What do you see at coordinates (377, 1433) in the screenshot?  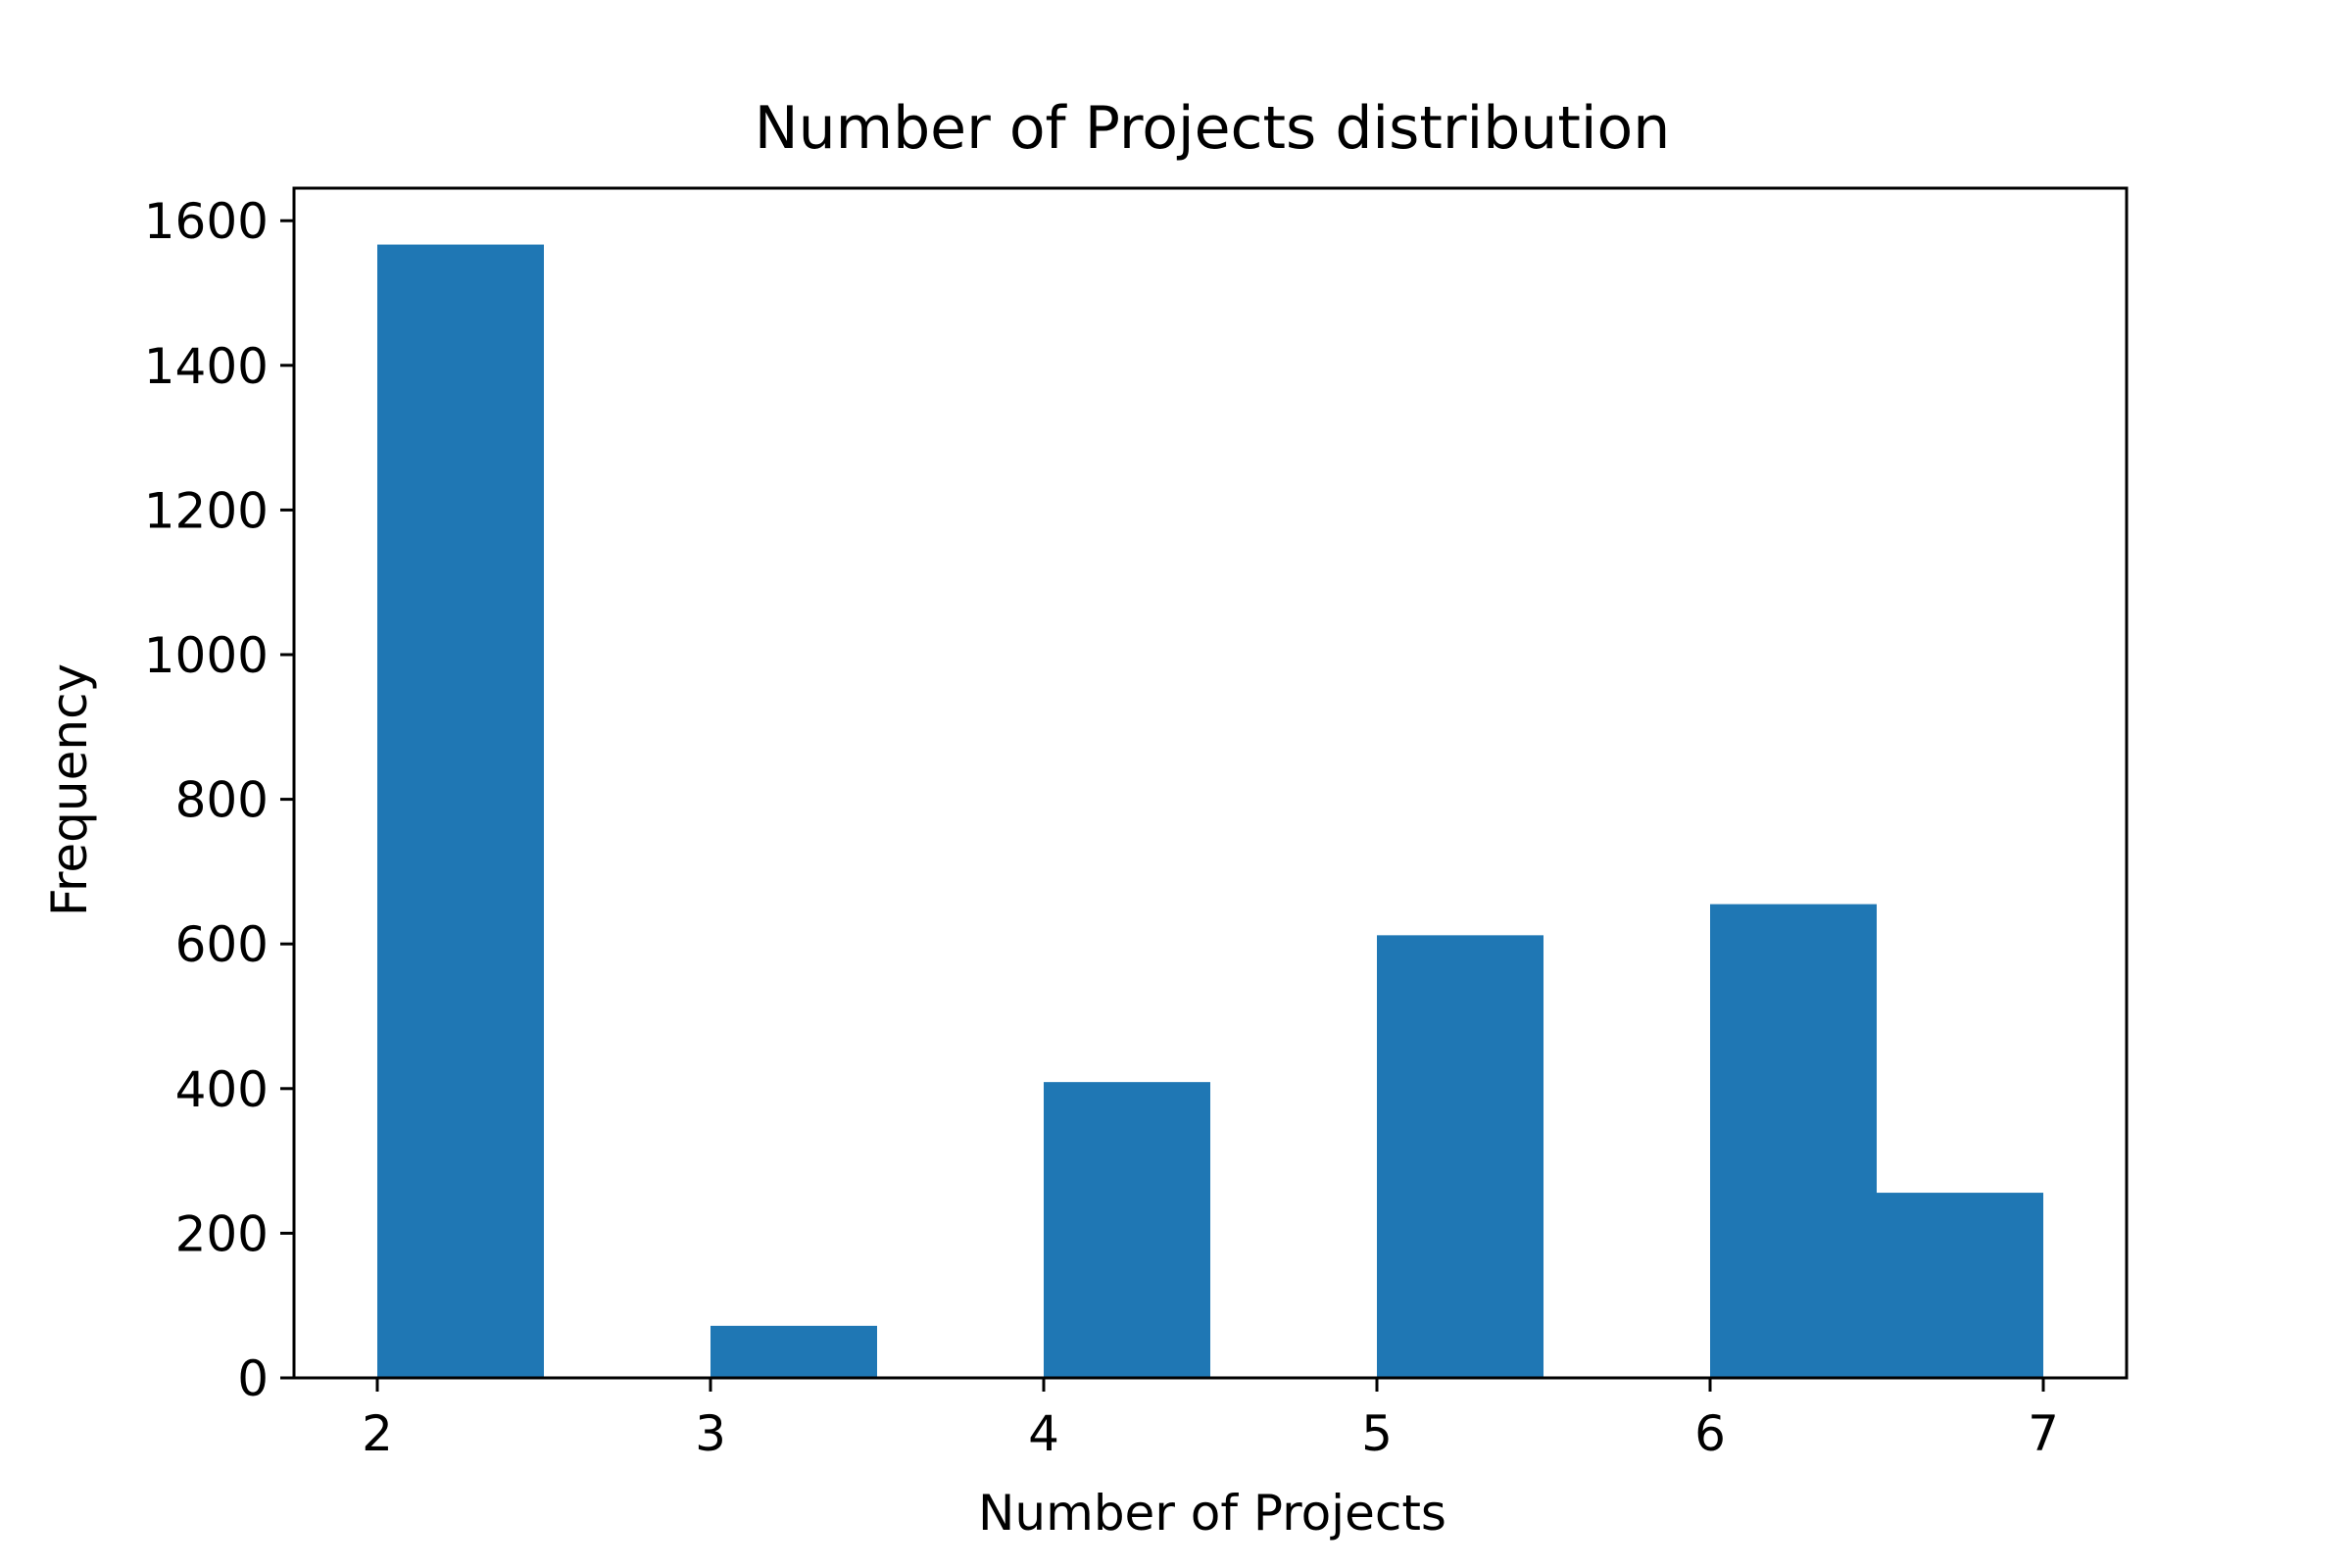 I see `x-tick-label: 2` at bounding box center [377, 1433].